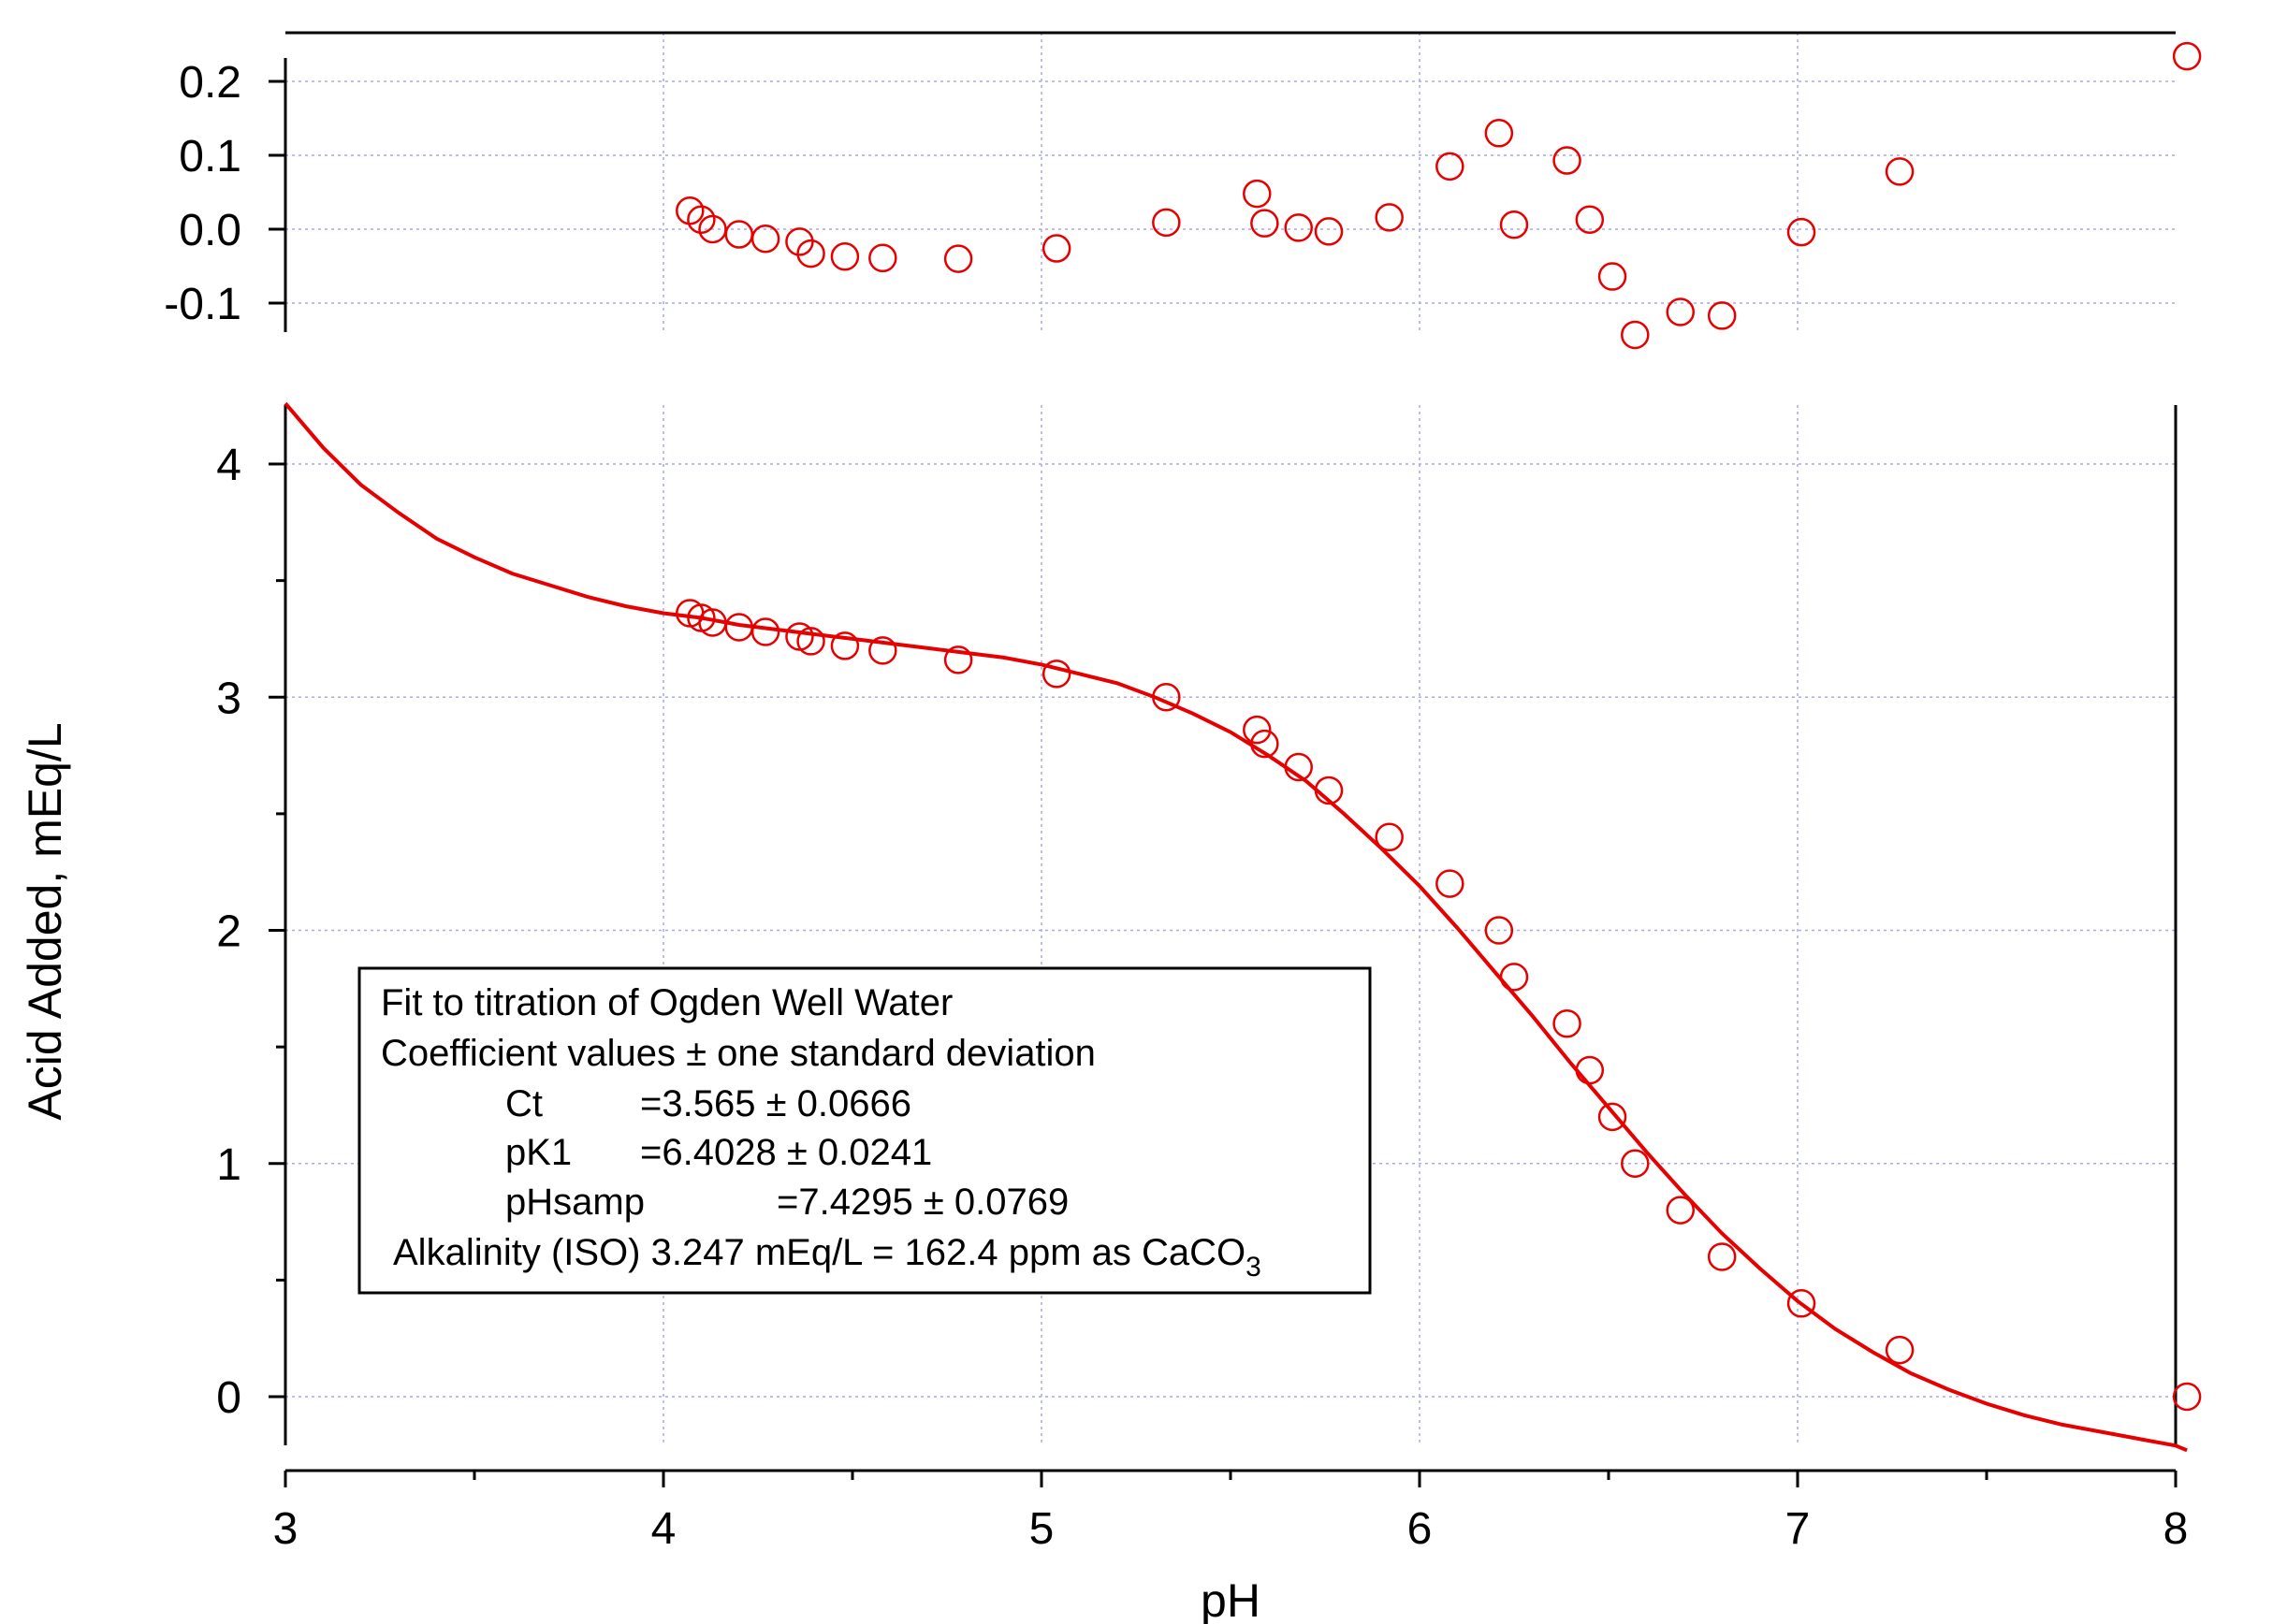 This screenshot has height=1624, width=2287. Describe the element at coordinates (210, 83) in the screenshot. I see `residual-y-tick-label: 0.2` at that location.